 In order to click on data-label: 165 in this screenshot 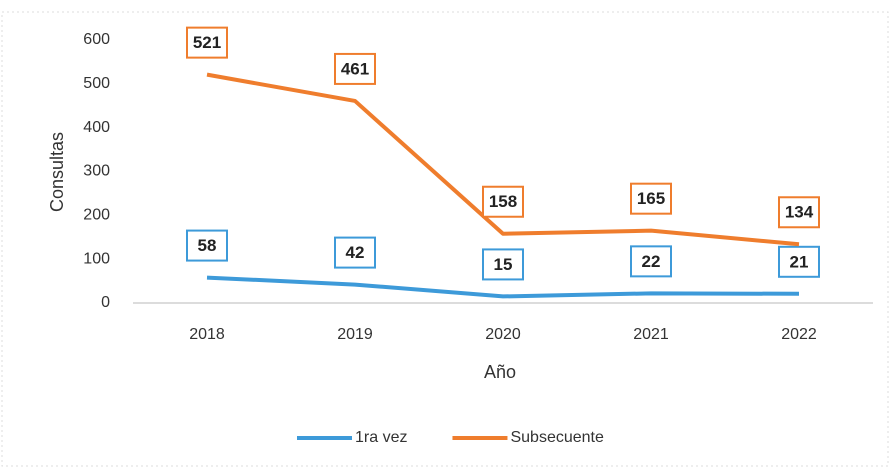, I will do `click(651, 198)`.